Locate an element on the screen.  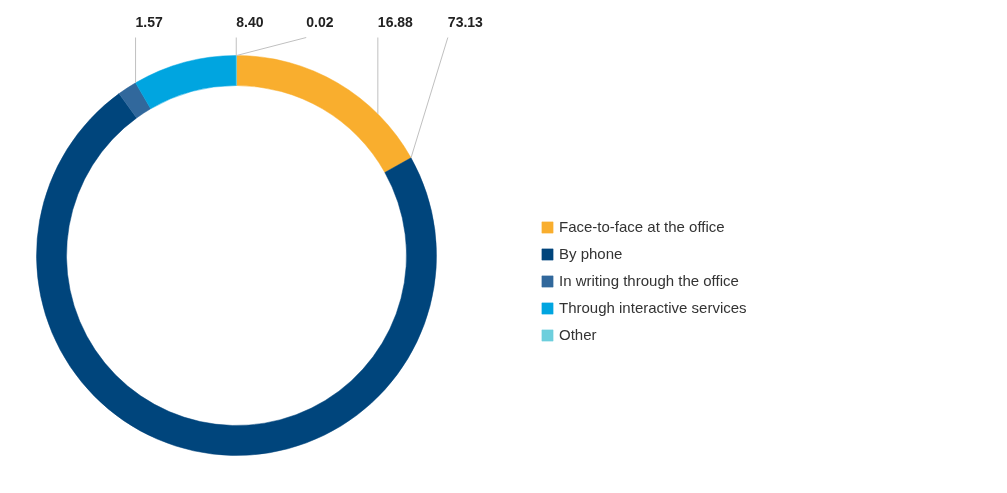
data-label: 1.57 is located at coordinates (149, 21).